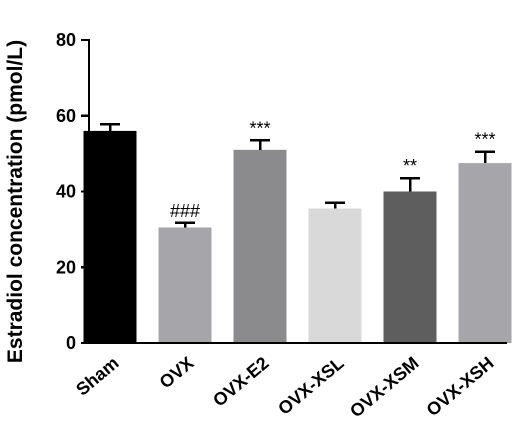 The width and height of the screenshot is (526, 441). Describe the element at coordinates (410, 267) in the screenshot. I see `bar-ovx-xsm` at that location.